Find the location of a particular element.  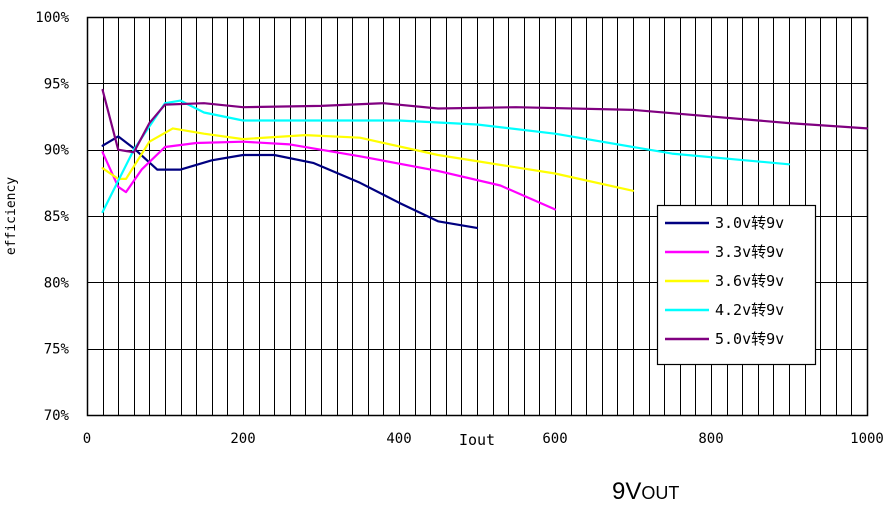

legend: 3.0v转9v 3.3v转9v 3.6v转9v 4.2v转9v 5.0v转9v is located at coordinates (736, 285).